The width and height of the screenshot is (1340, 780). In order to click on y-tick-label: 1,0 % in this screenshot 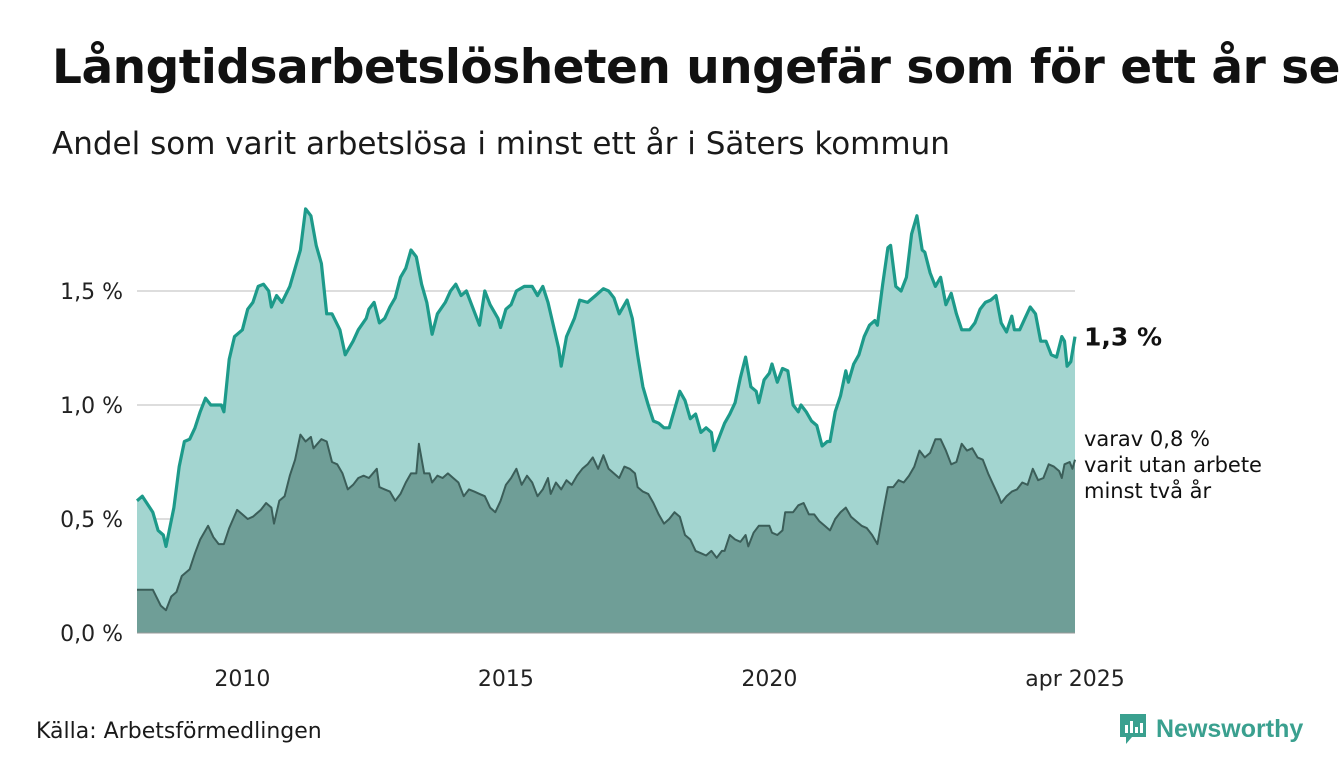, I will do `click(91, 406)`.